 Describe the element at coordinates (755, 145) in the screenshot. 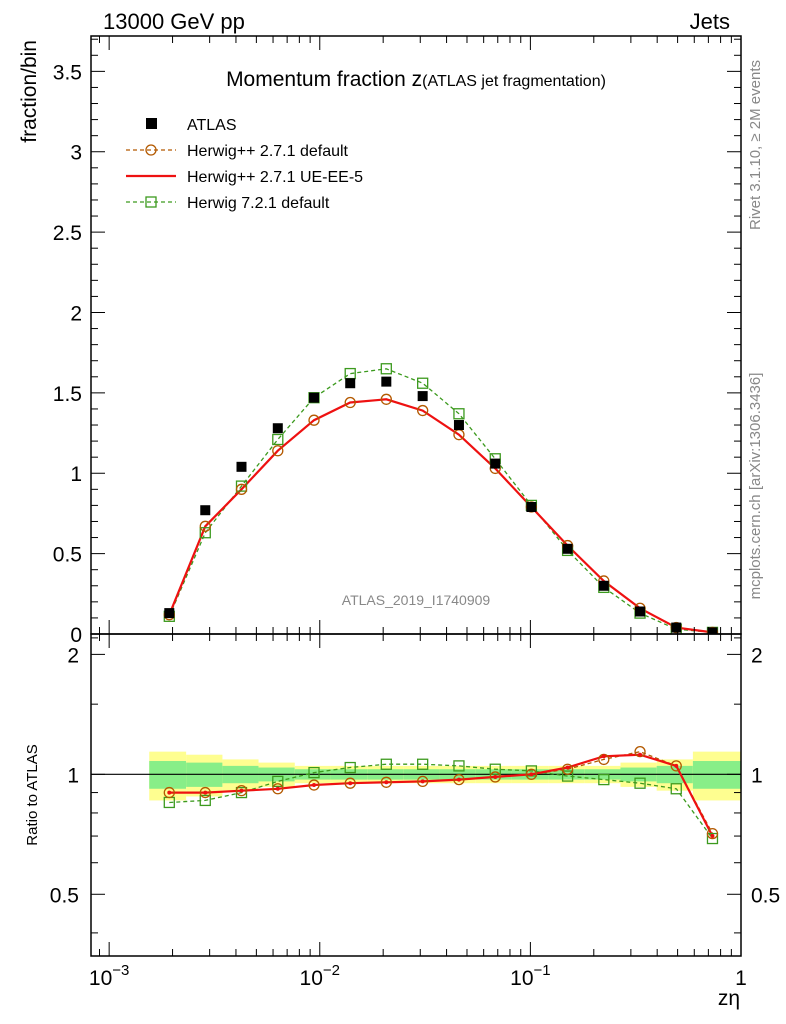

I see `rivet-label: Rivet 3.1.10, ≥ 2M events` at that location.